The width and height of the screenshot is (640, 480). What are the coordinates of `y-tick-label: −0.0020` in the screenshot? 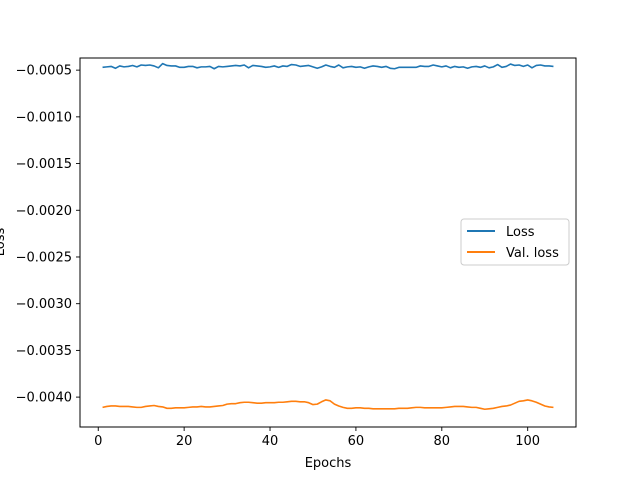 It's located at (44, 211).